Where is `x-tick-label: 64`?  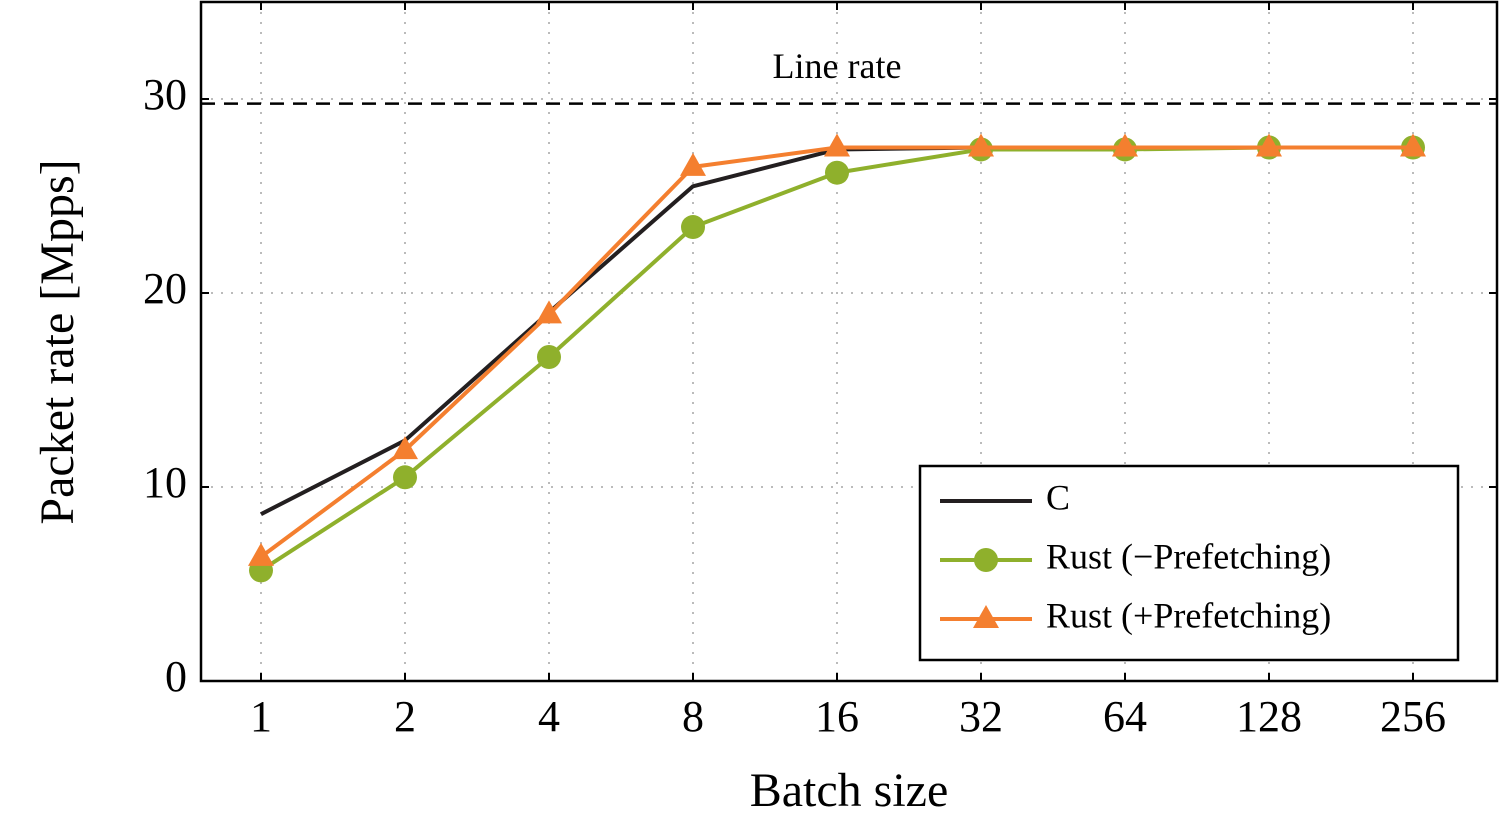
x-tick-label: 64 is located at coordinates (1125, 716).